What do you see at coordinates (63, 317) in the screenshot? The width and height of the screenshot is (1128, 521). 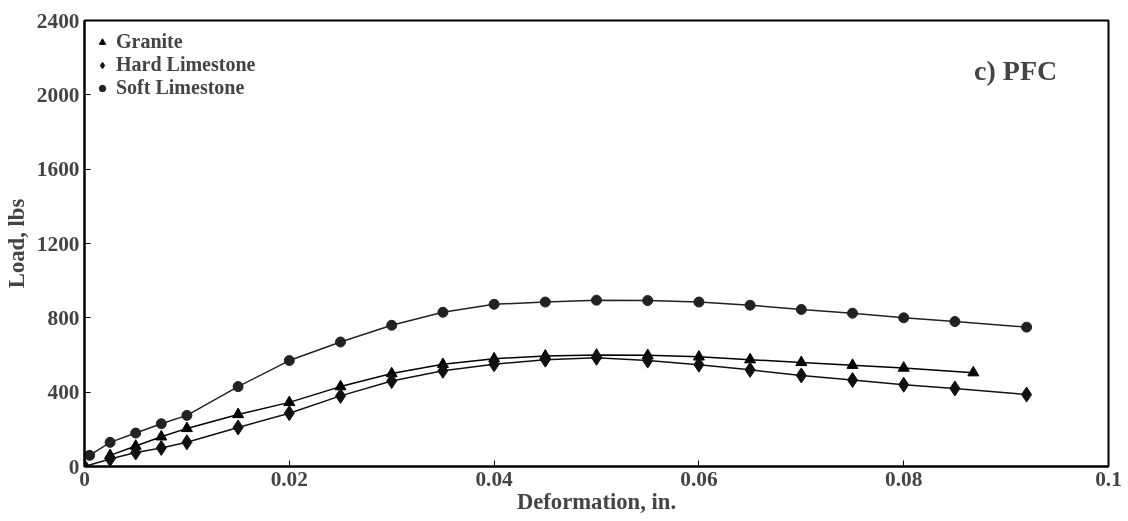 I see `y-tick-label: 800` at bounding box center [63, 317].